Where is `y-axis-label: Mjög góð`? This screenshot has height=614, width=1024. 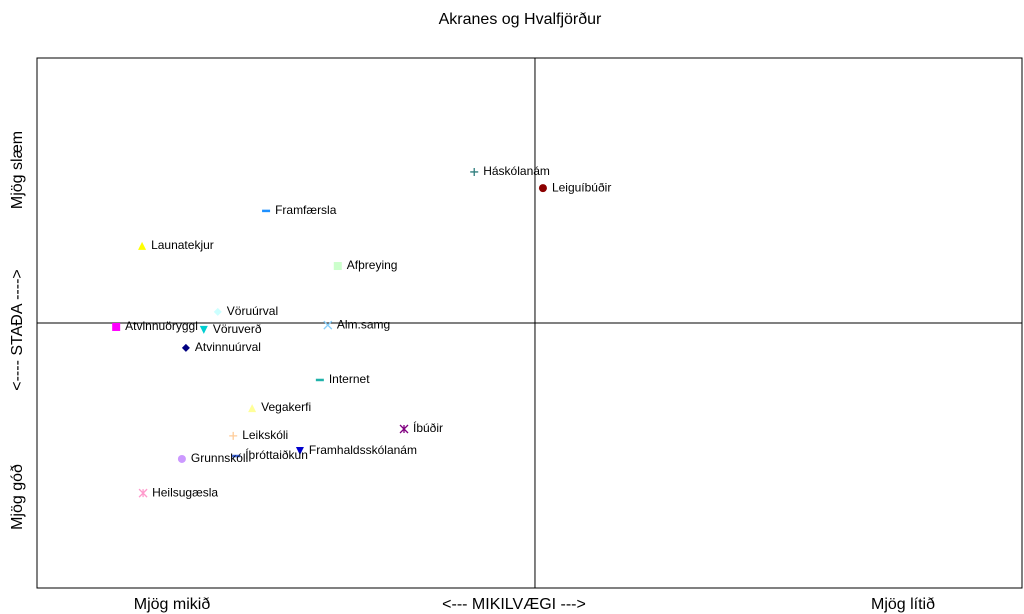 y-axis-label: Mjög góð is located at coordinates (17, 497).